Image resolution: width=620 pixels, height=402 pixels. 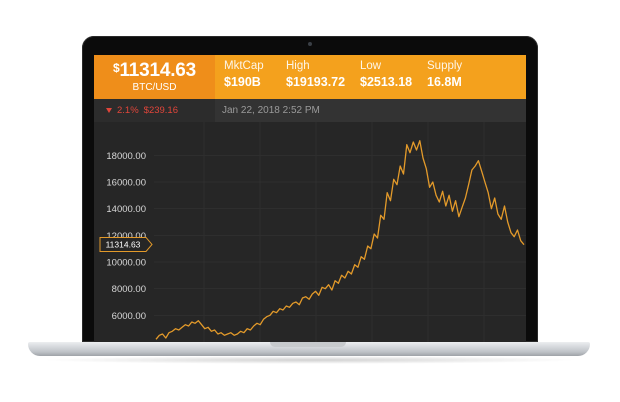 What do you see at coordinates (126, 183) in the screenshot?
I see `y-tick-label: 16000.00` at bounding box center [126, 183].